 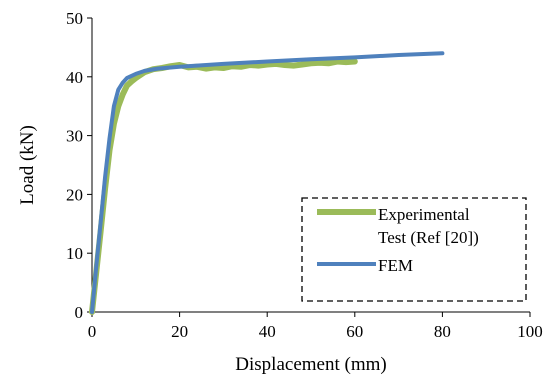 I want to click on y-tick-label: 50, so click(x=74, y=18).